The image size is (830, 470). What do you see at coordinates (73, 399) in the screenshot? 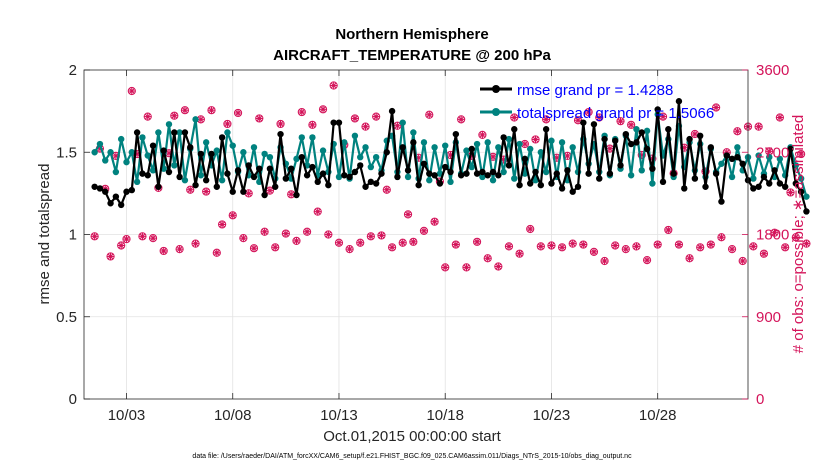
I see `y-tick-label: 0` at bounding box center [73, 399].